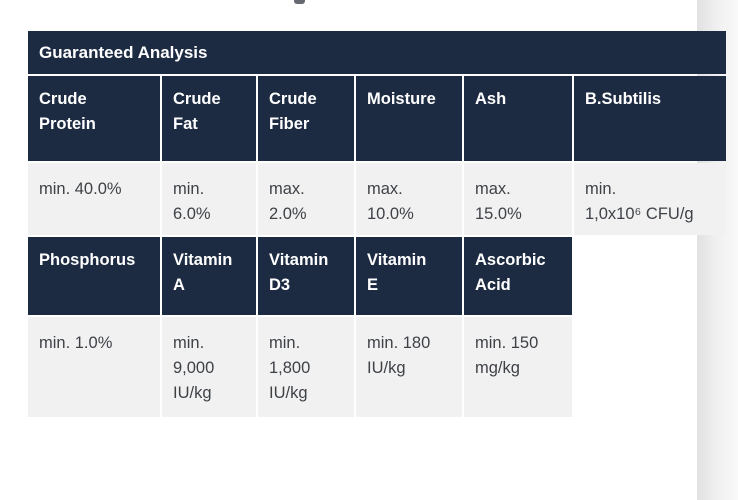 The height and width of the screenshot is (500, 738). Describe the element at coordinates (209, 199) in the screenshot. I see `value-cell-crude-fat: min. 6.0%` at that location.